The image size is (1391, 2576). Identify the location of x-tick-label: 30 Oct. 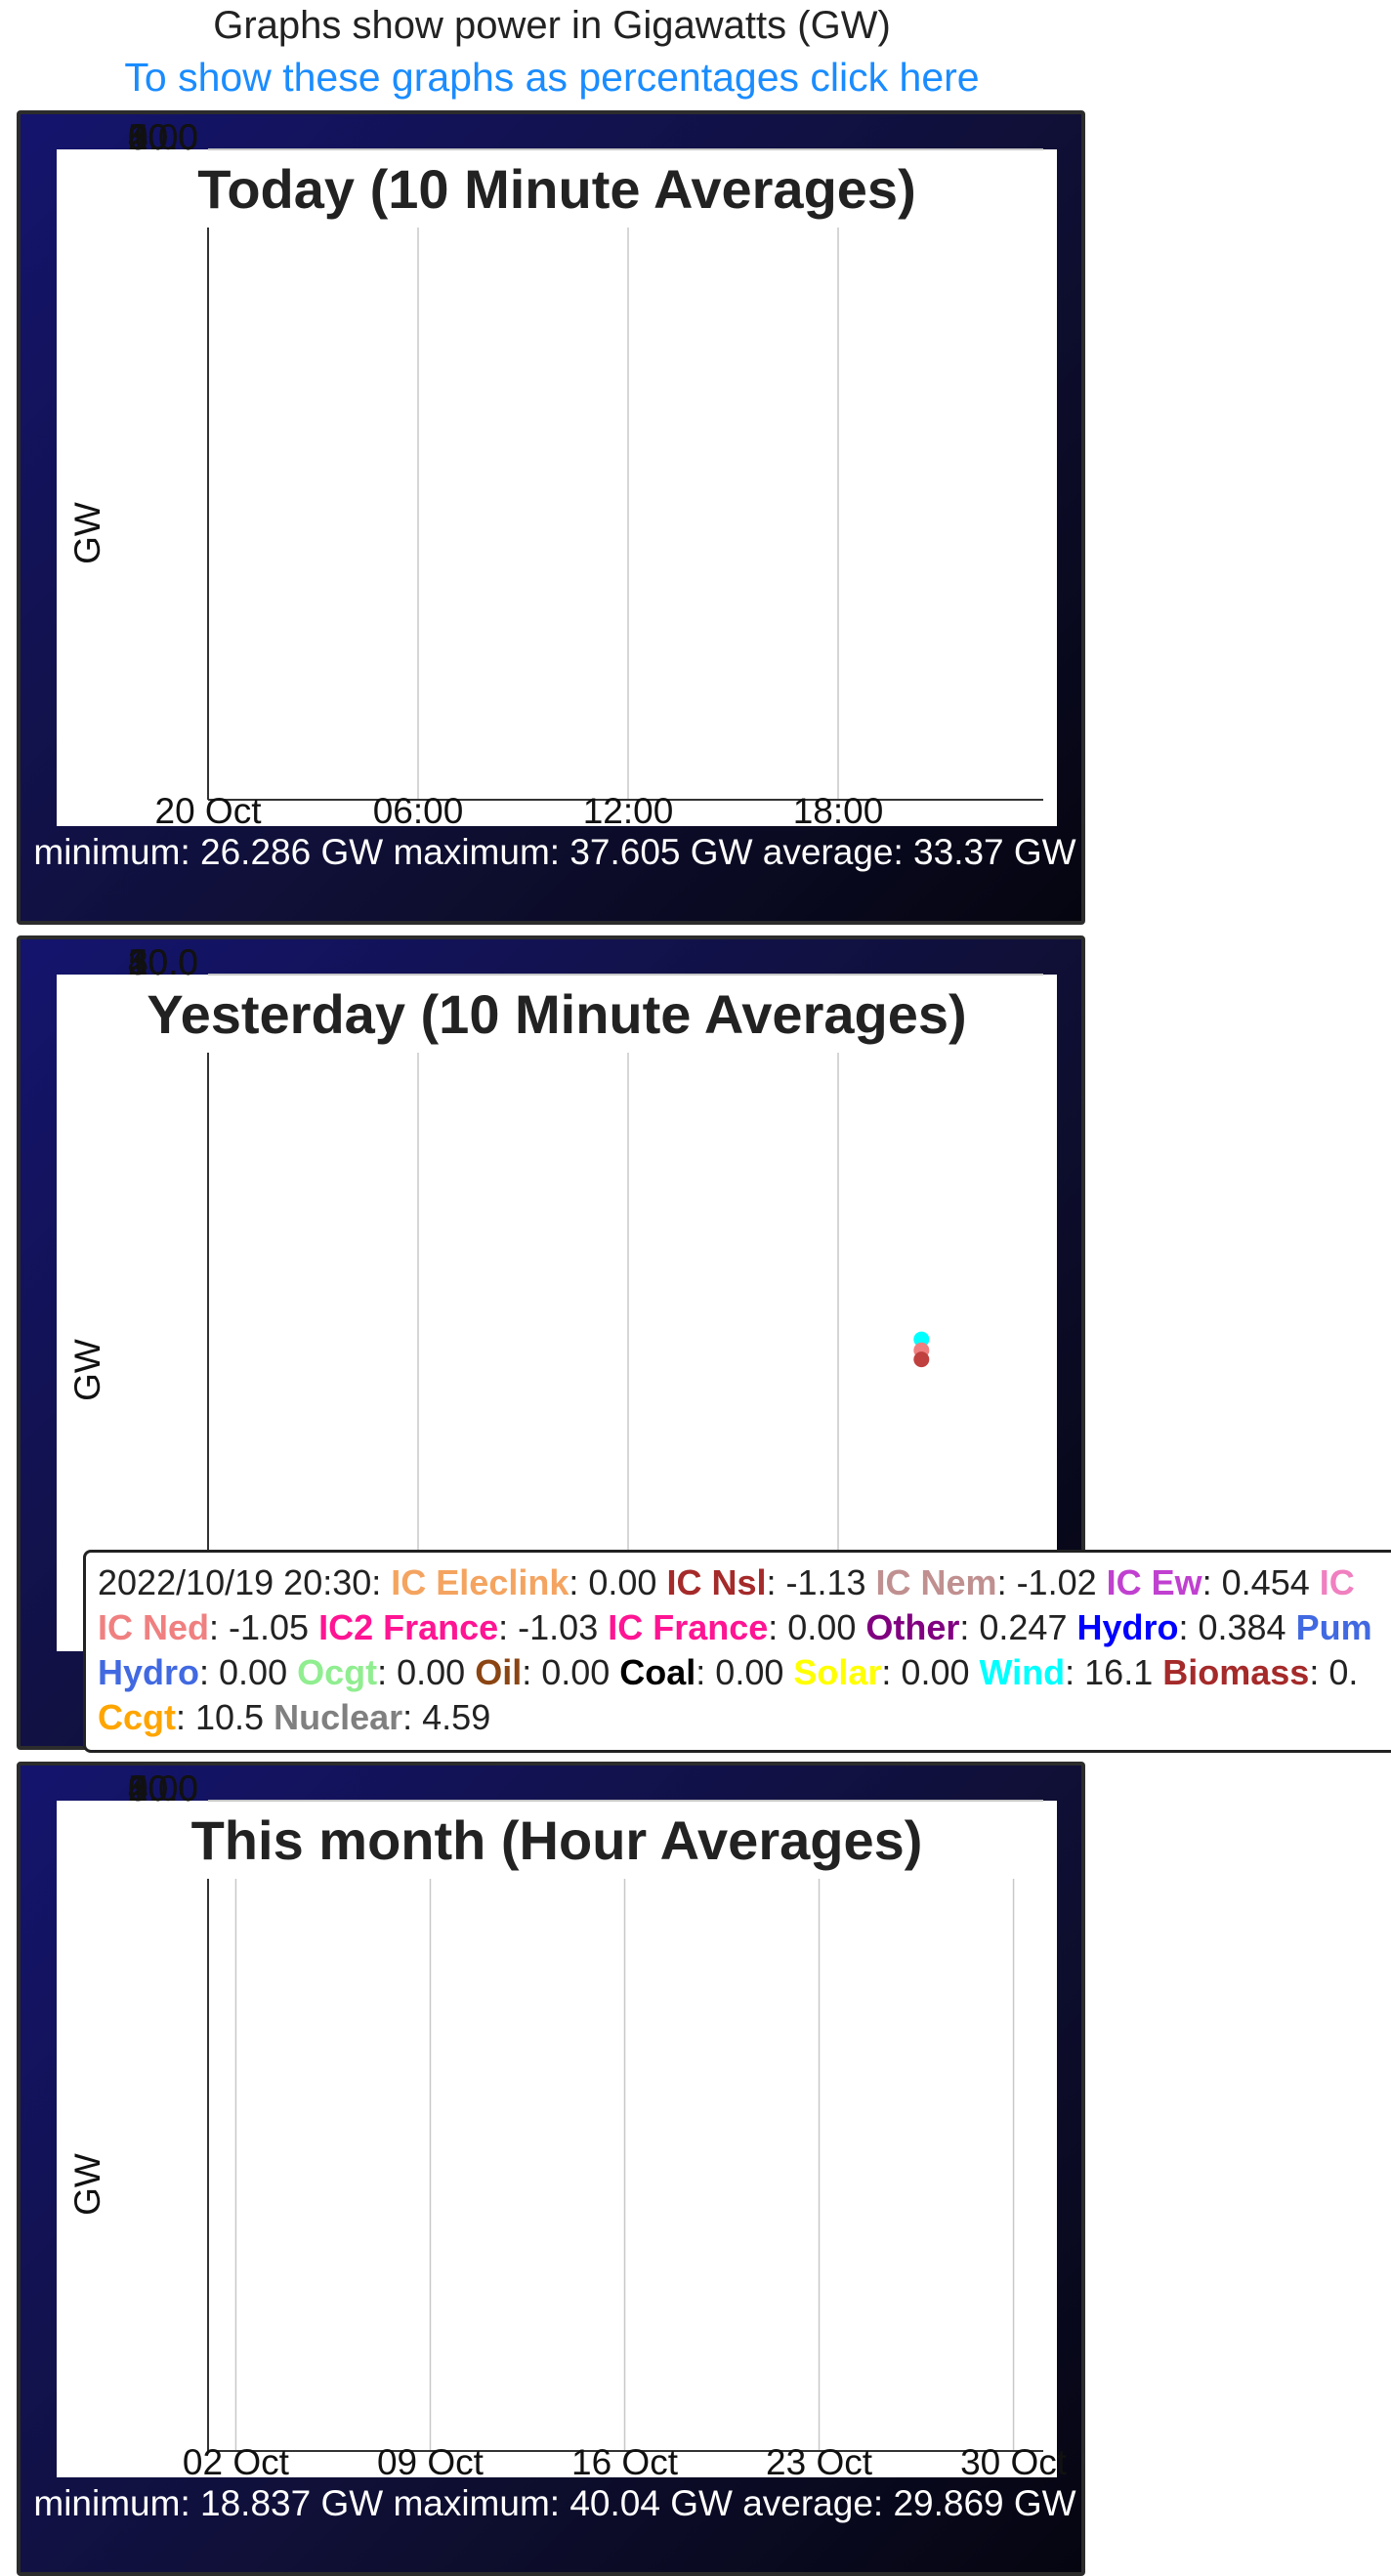
(1014, 2462).